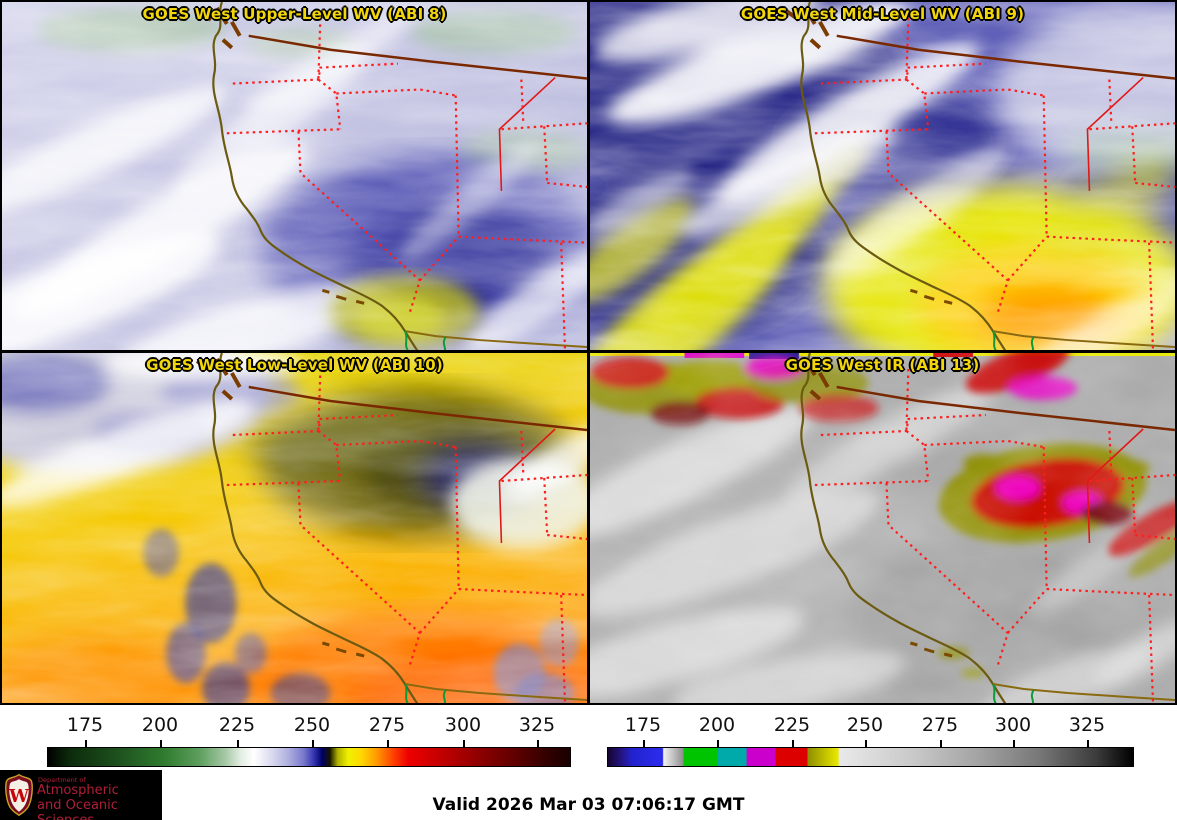  What do you see at coordinates (882, 14) in the screenshot?
I see `panel-title-abi9: GOES West Mid-Level WV (ABI 9)` at bounding box center [882, 14].